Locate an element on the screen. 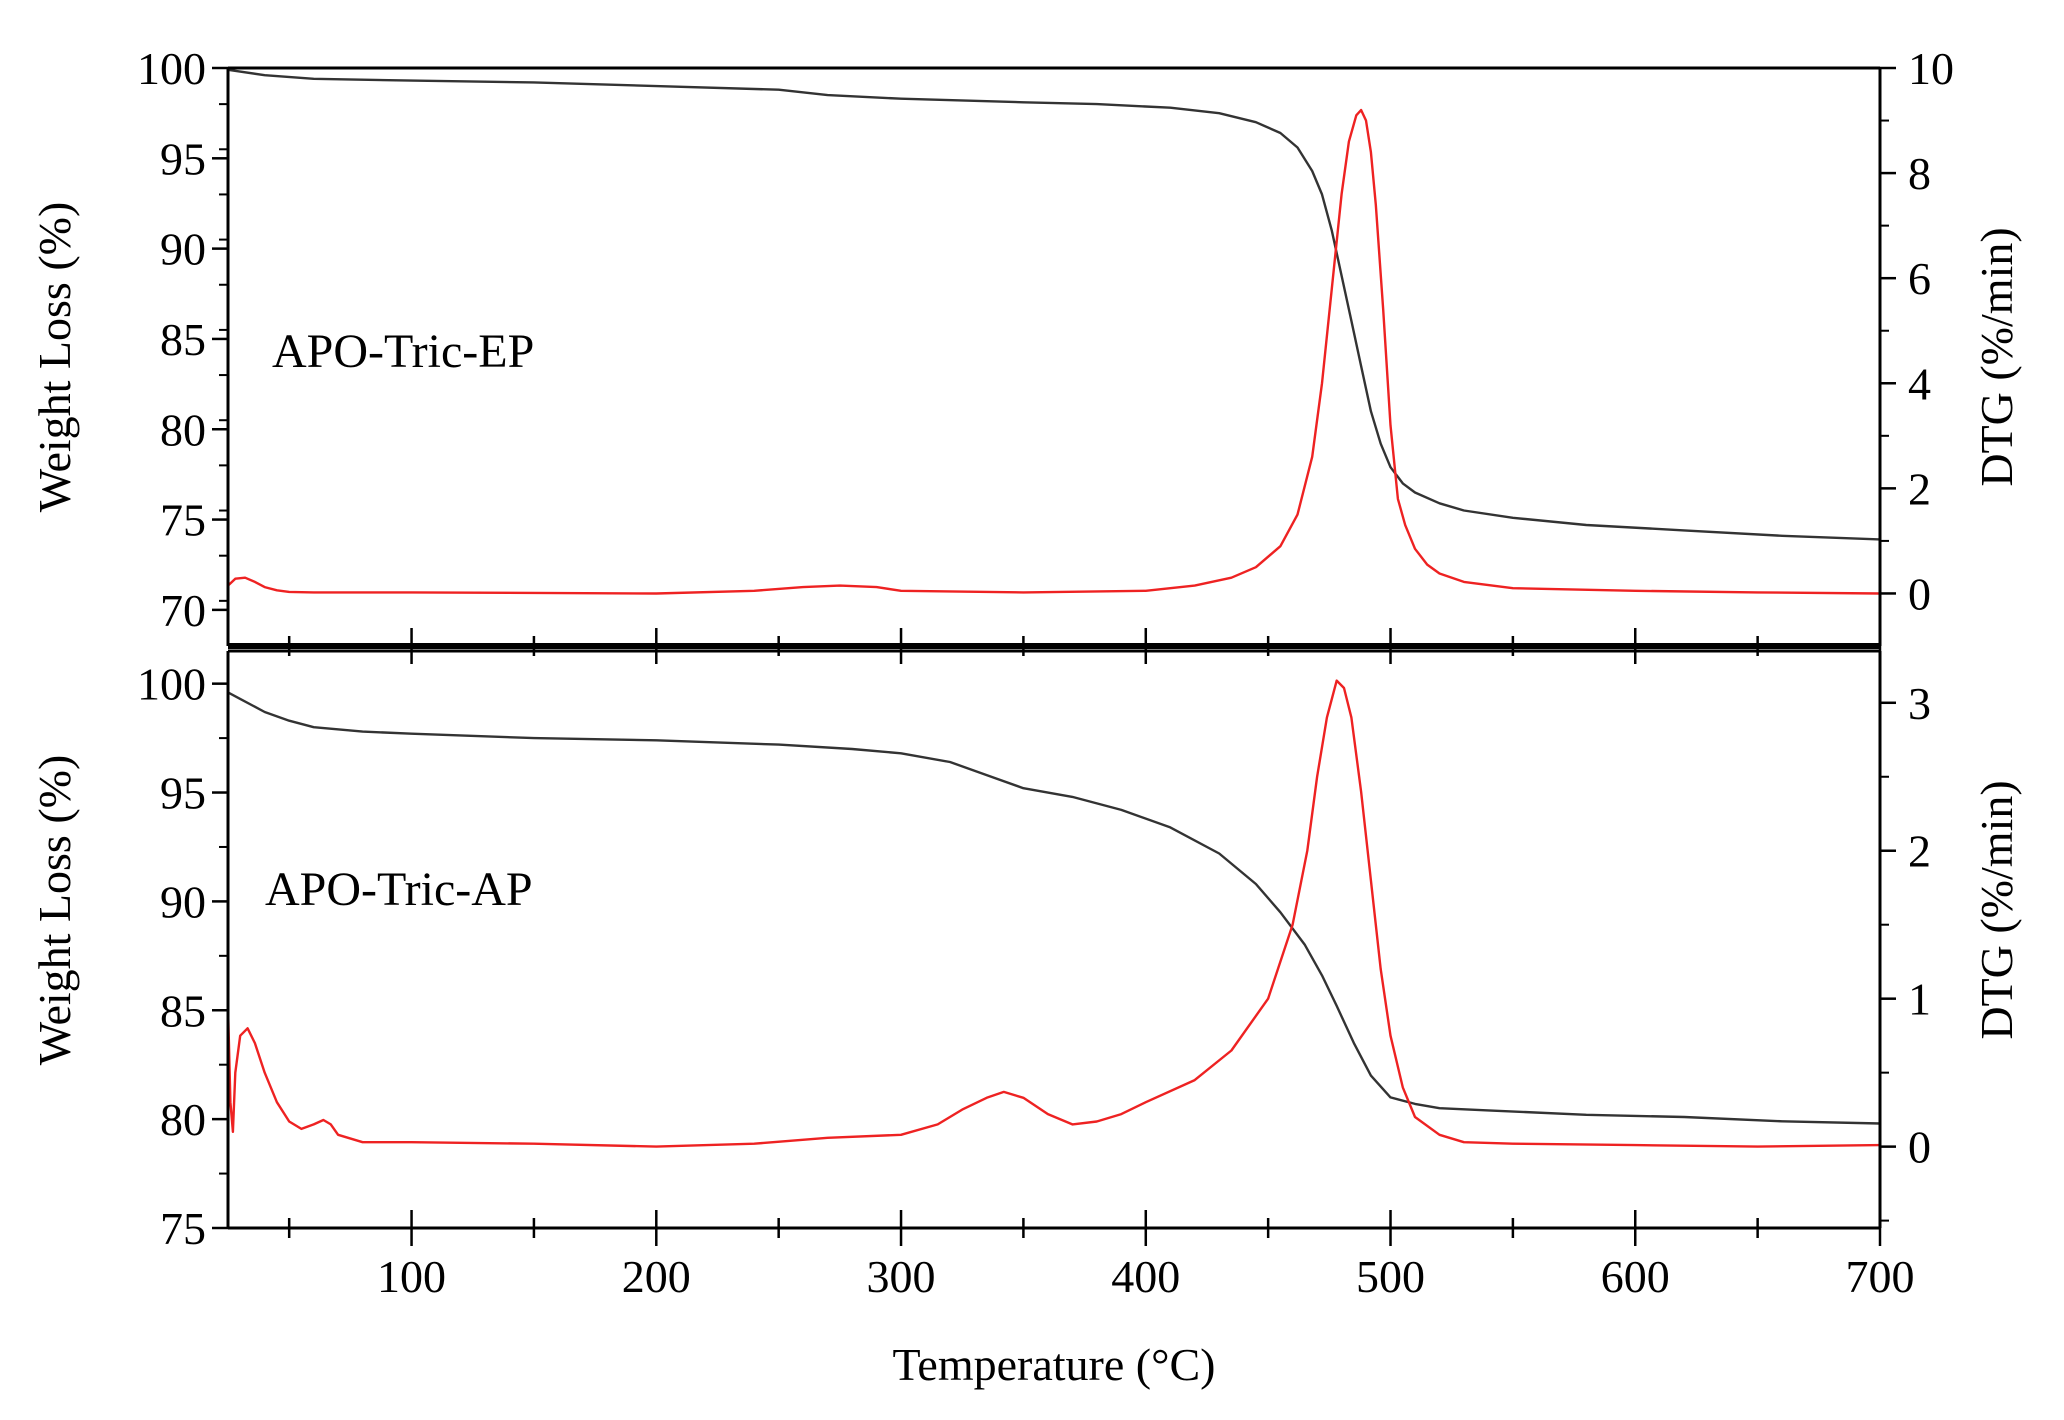 The height and width of the screenshot is (1420, 2064). bottom-yl-tick-label-80: 80 is located at coordinates (183, 1119).